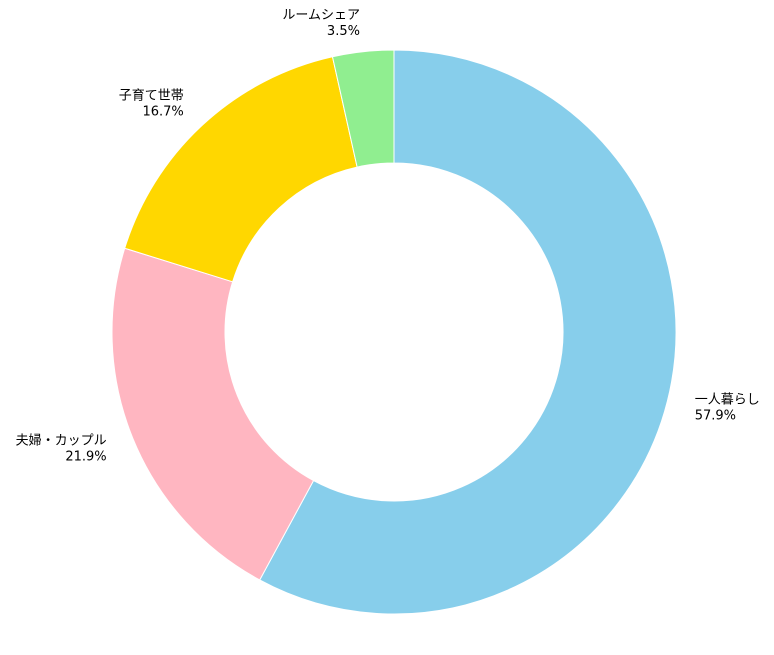  Describe the element at coordinates (61, 440) in the screenshot. I see `slice-label: 夫婦・カップル` at that location.